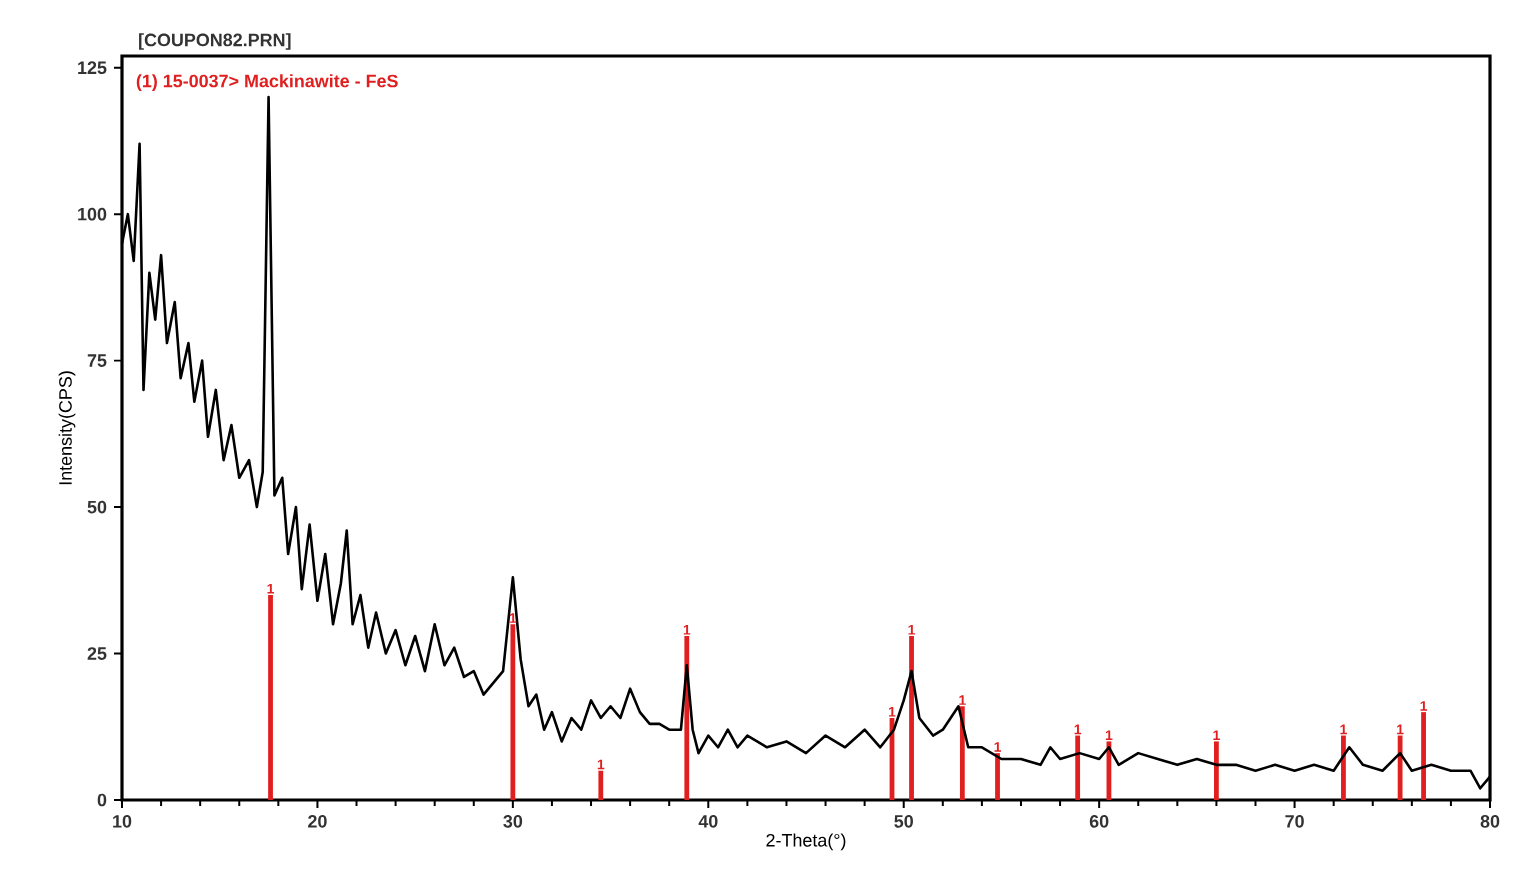 This screenshot has height=870, width=1514. I want to click on x-tick-label: 60, so click(1099, 821).